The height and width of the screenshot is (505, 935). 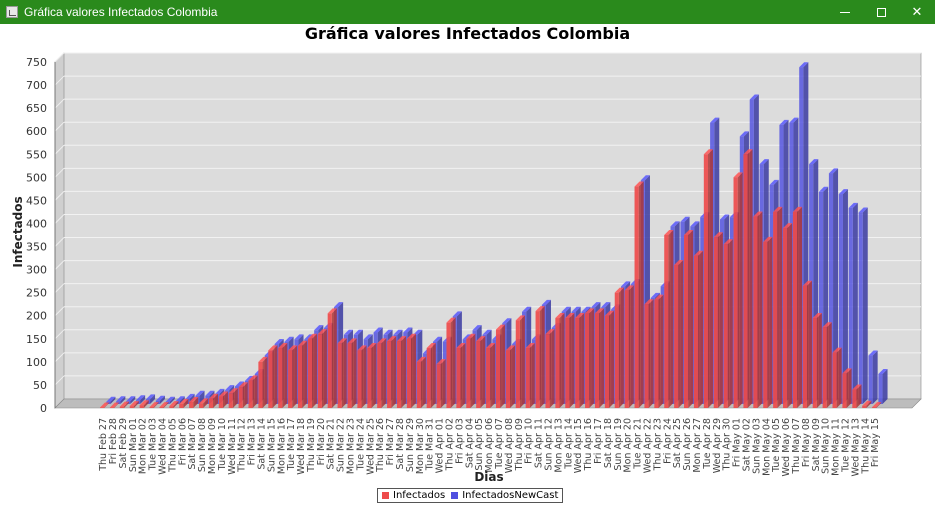 I want to click on x-tick-label: Wed May 06, so click(x=786, y=447).